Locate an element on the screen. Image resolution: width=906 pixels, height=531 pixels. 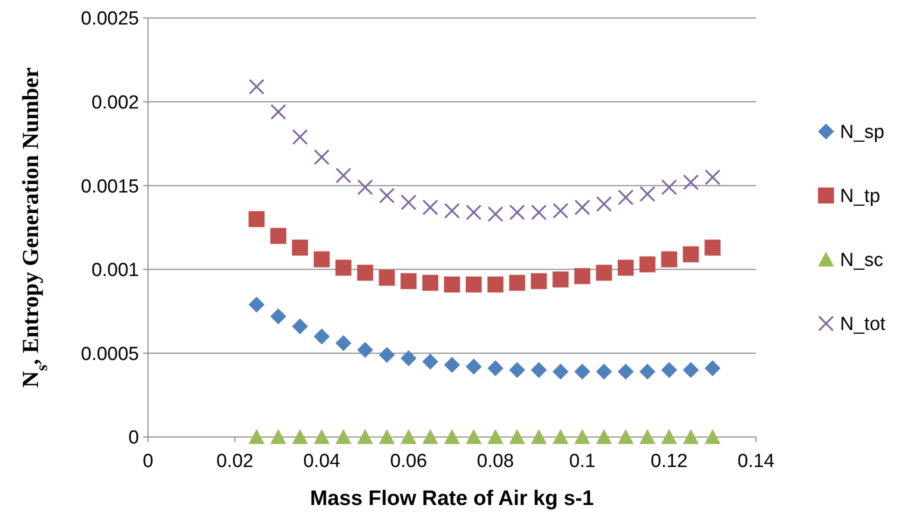
y-tick-label: 0.0005 is located at coordinates (109, 354).